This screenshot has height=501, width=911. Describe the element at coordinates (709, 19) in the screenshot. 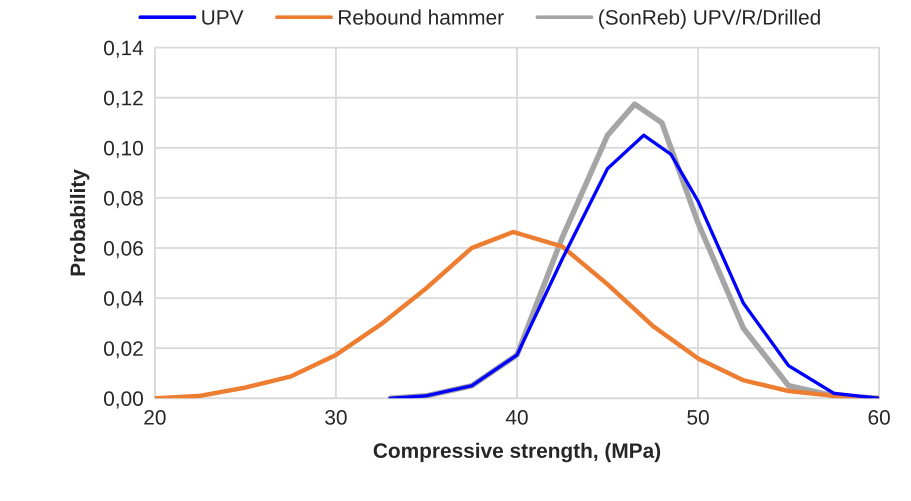

I see `legend-label: (SonReb) UPV/R/Drilled` at that location.